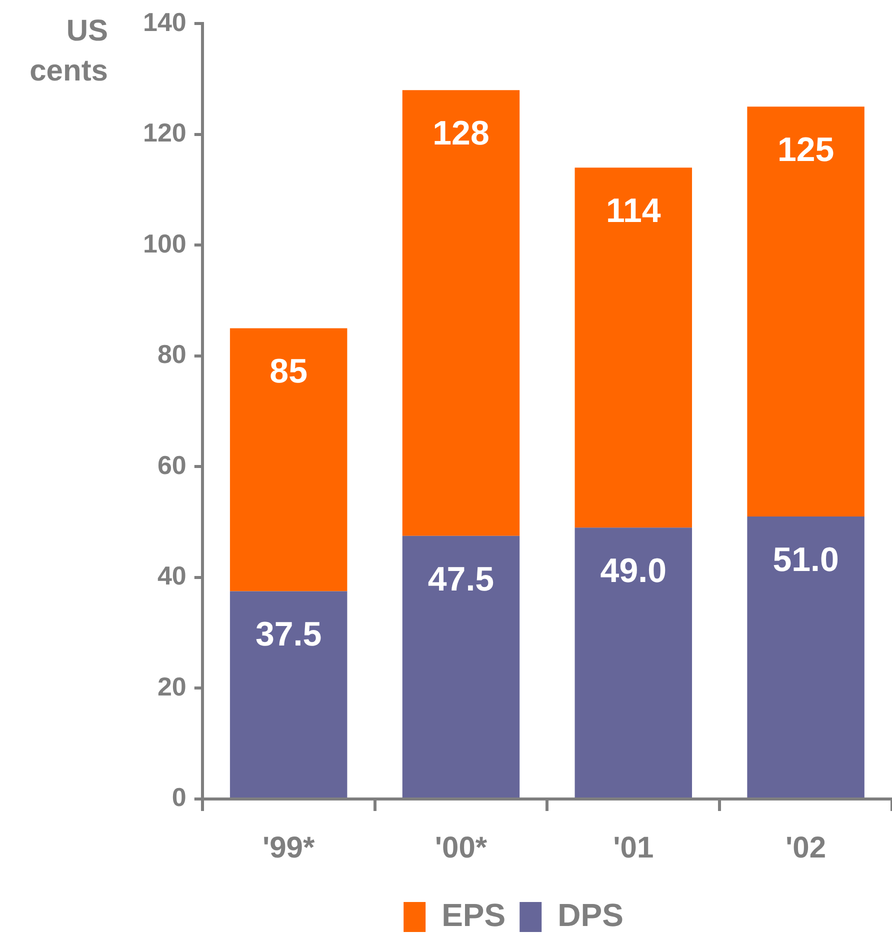 This screenshot has width=892, height=947. Describe the element at coordinates (288, 635) in the screenshot. I see `data-label: 37.5` at that location.